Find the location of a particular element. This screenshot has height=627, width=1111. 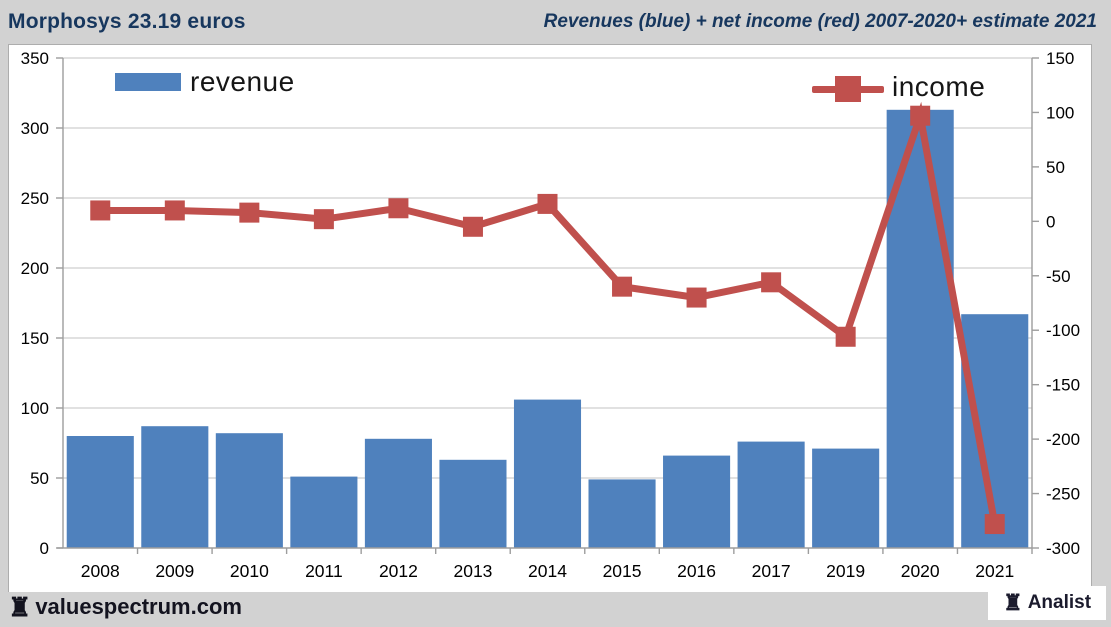

revenue-legend-swatch is located at coordinates (148, 82).